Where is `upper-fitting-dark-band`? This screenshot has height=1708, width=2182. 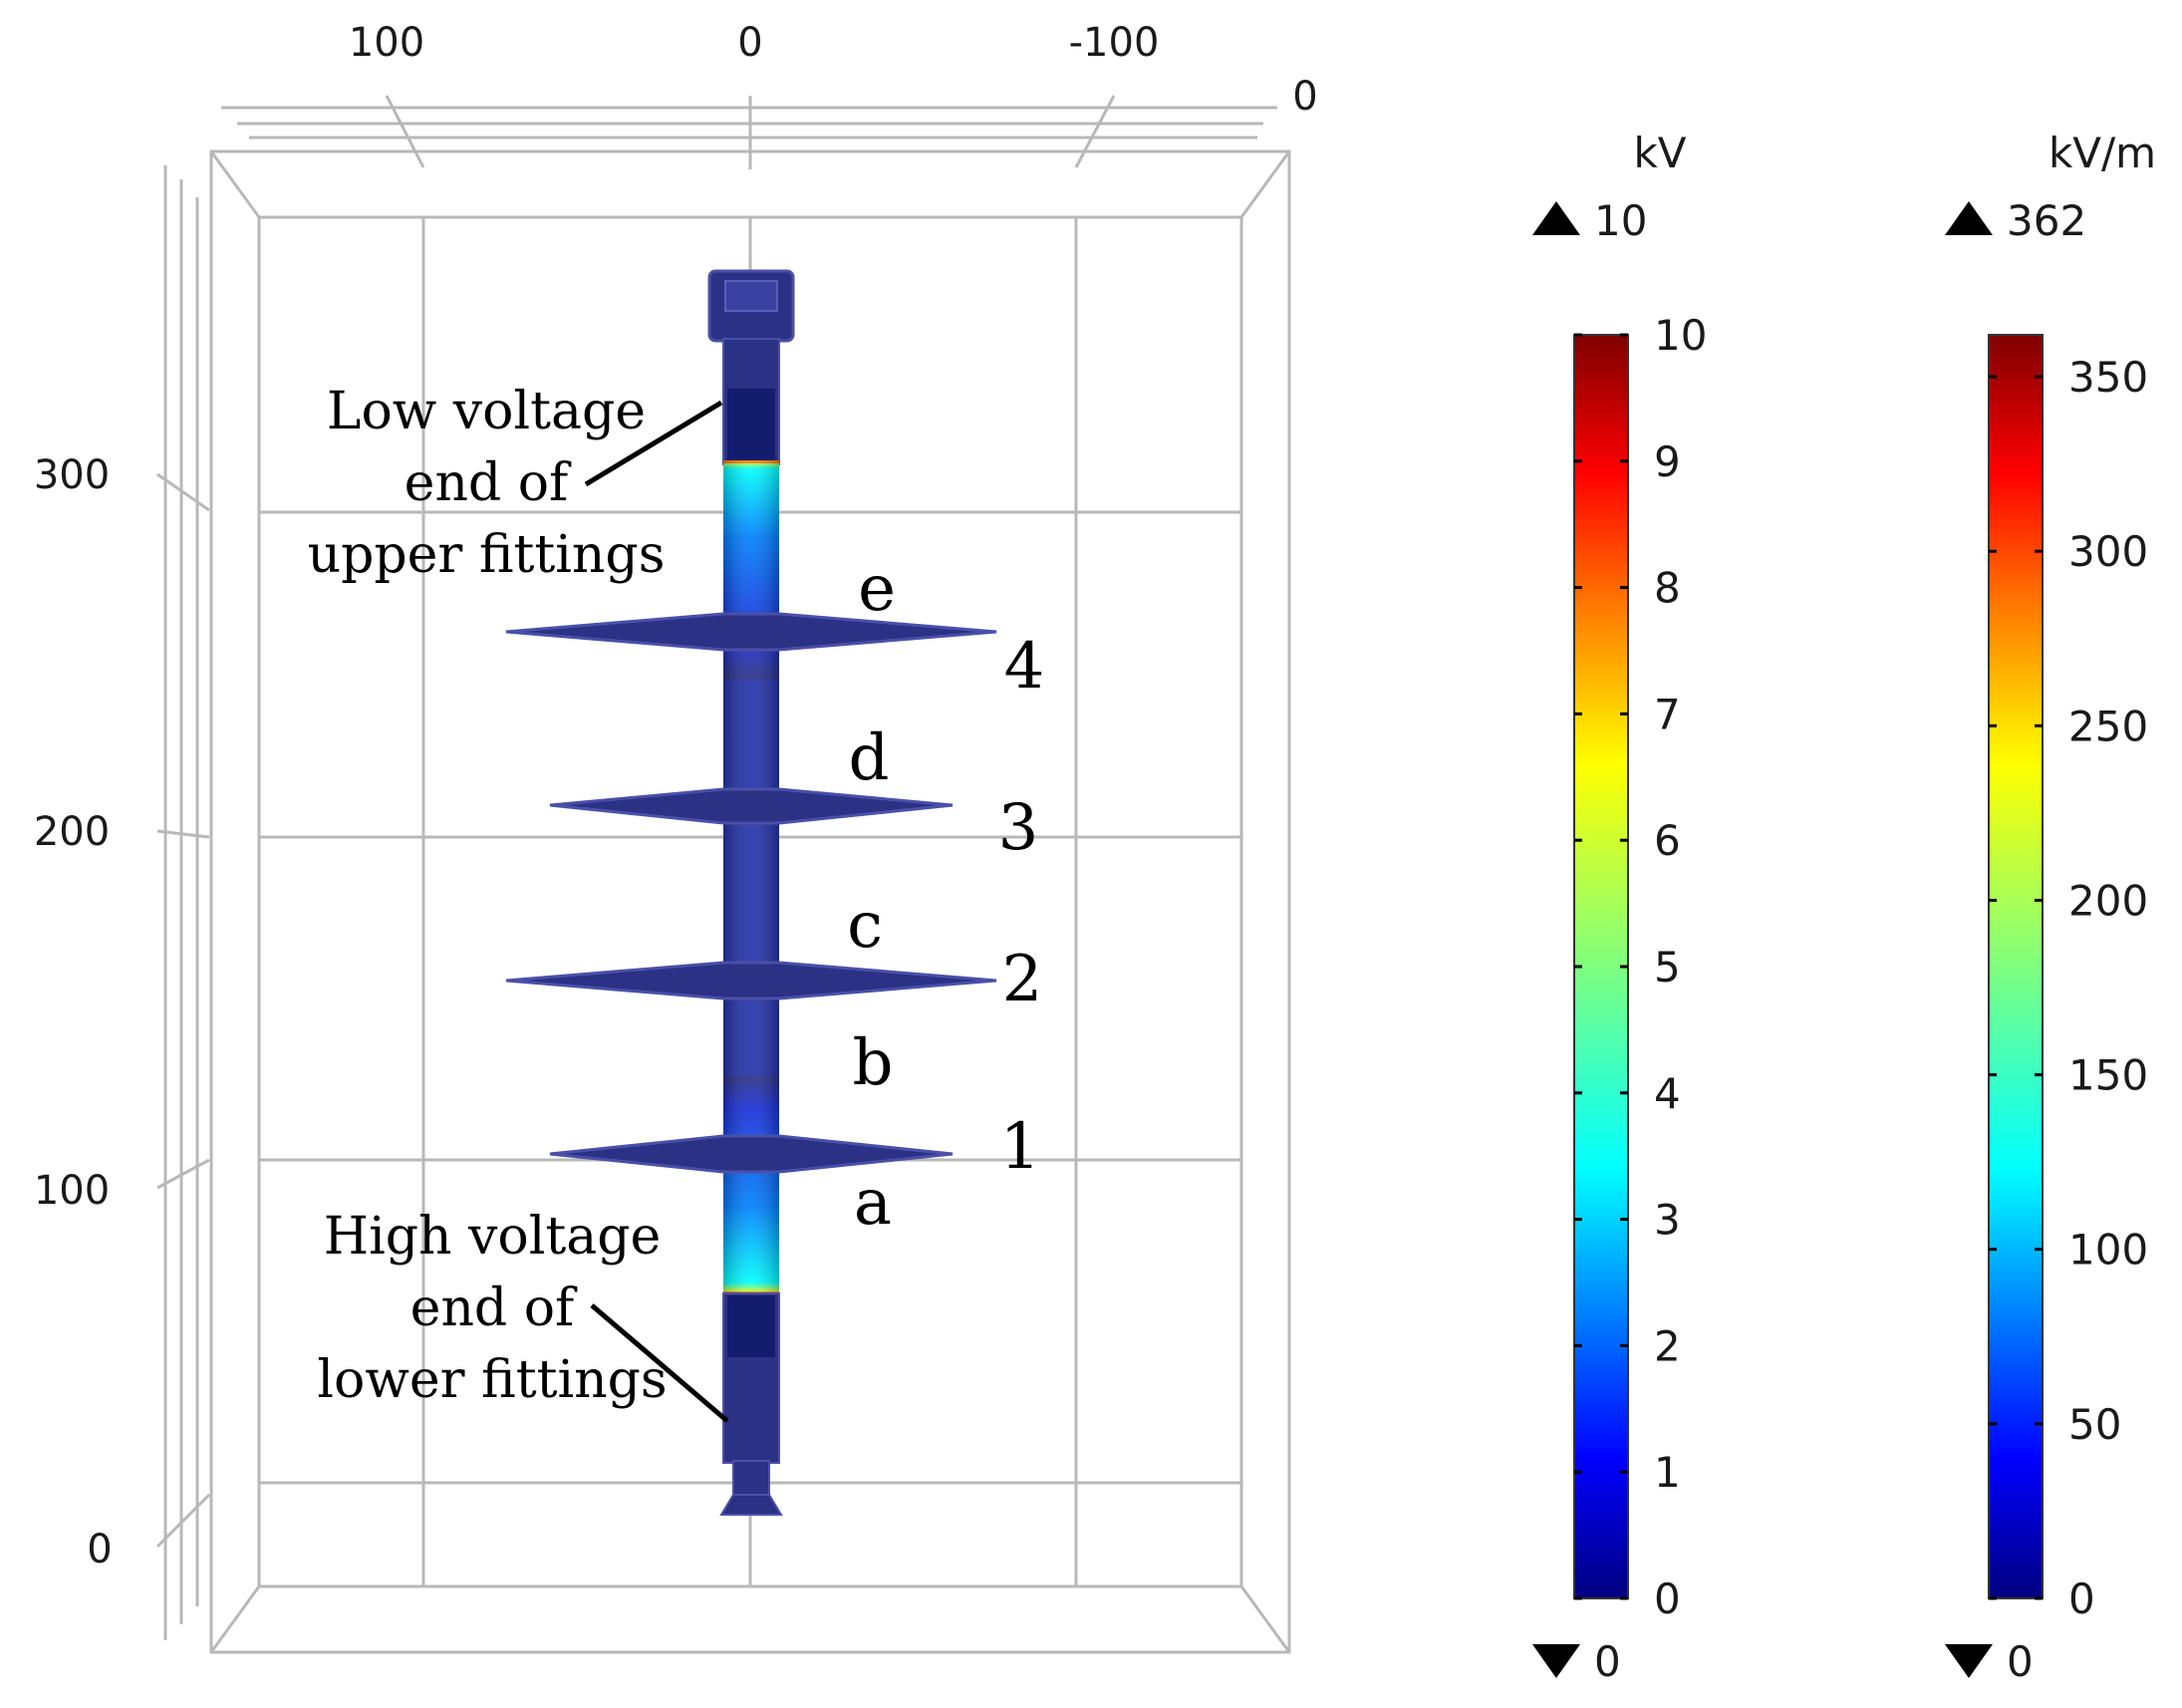
upper-fitting-dark-band is located at coordinates (751, 425).